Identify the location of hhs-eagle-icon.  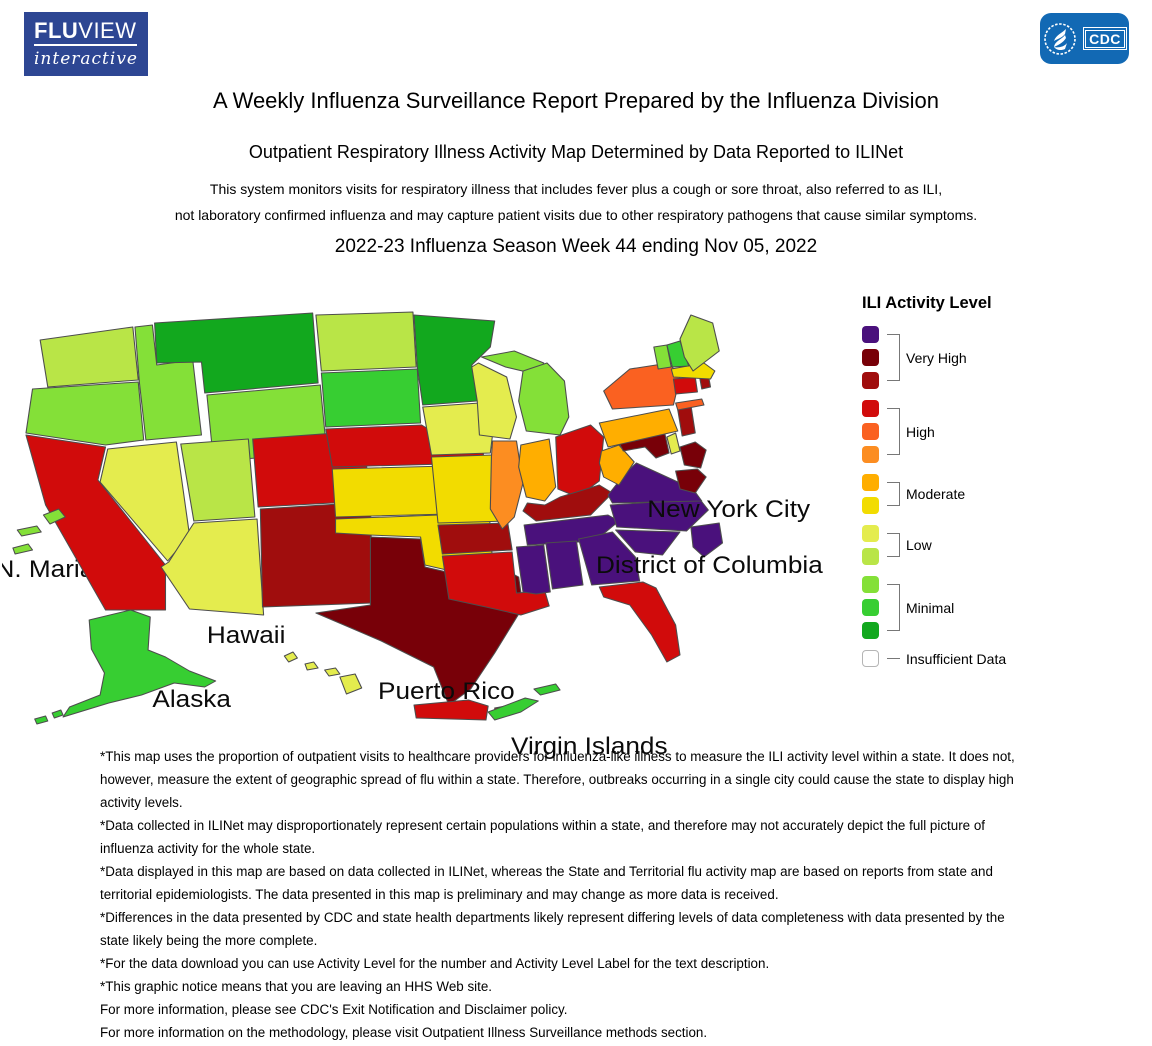
(1059, 38).